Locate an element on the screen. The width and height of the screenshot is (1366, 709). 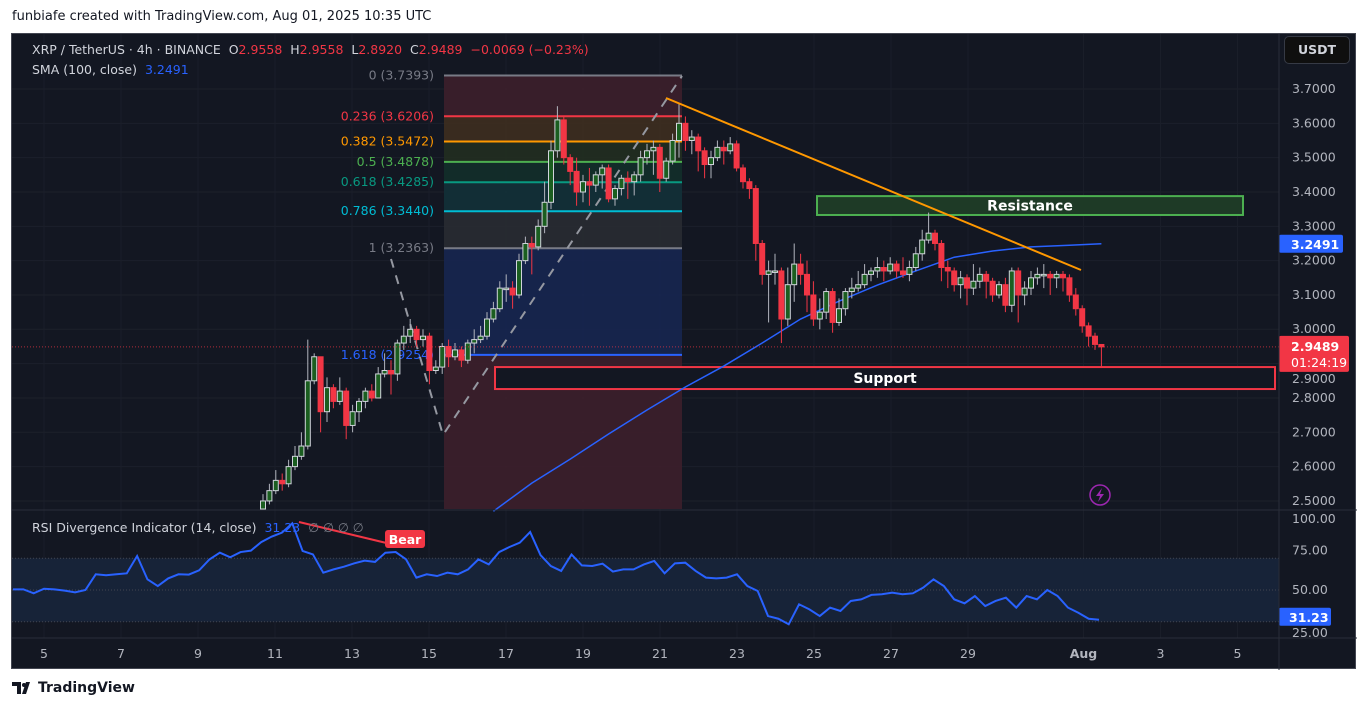
time-tick-label: 29 is located at coordinates (968, 653).